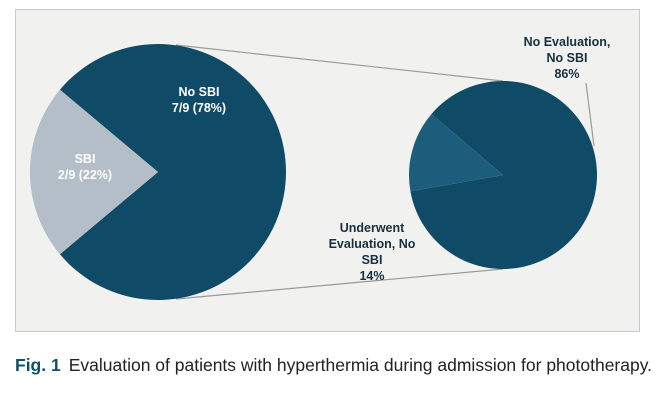  I want to click on slice-no-evaluation-no-sbi, so click(504, 175).